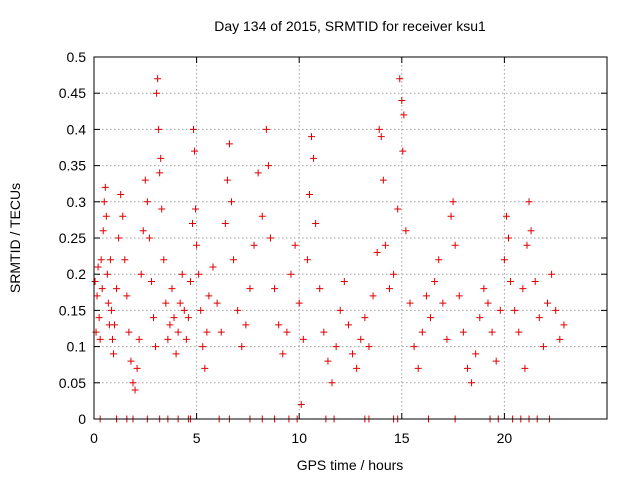  Describe the element at coordinates (72, 383) in the screenshot. I see `y-tick-label: 0.05` at that location.